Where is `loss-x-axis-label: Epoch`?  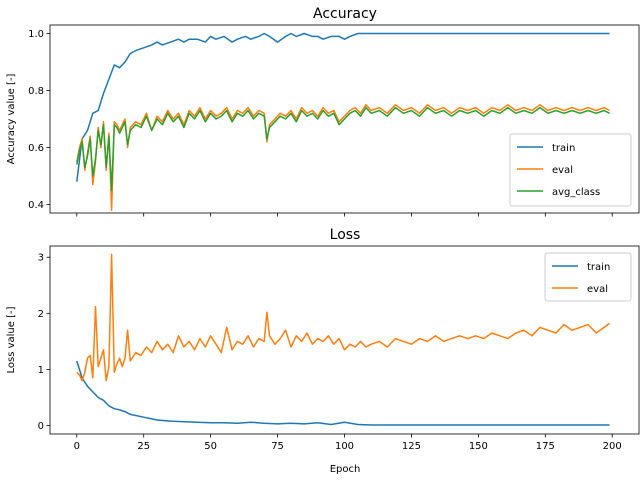 loss-x-axis-label: Epoch is located at coordinates (345, 469).